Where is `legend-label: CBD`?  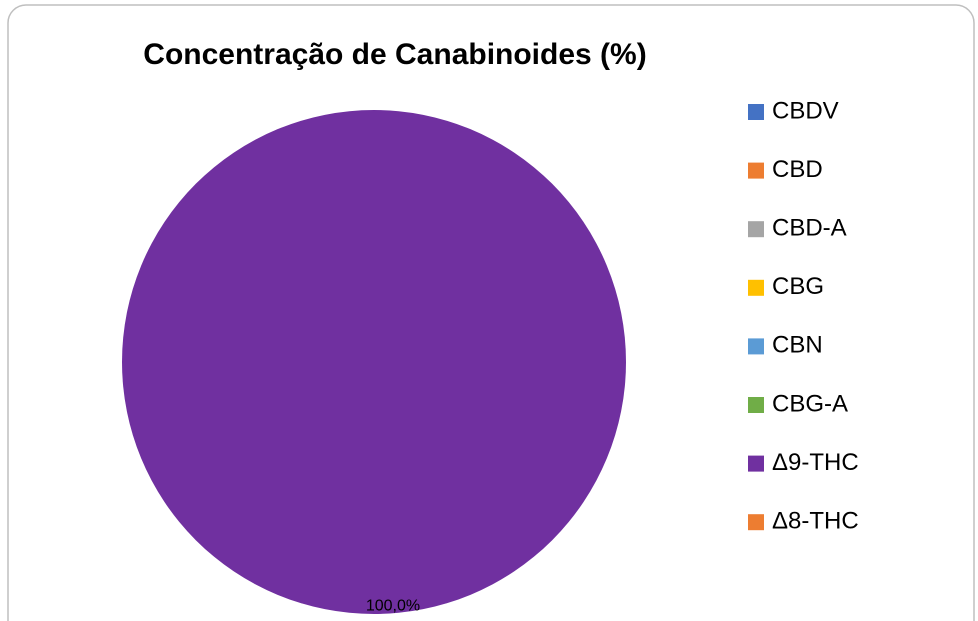 legend-label: CBD is located at coordinates (797, 169).